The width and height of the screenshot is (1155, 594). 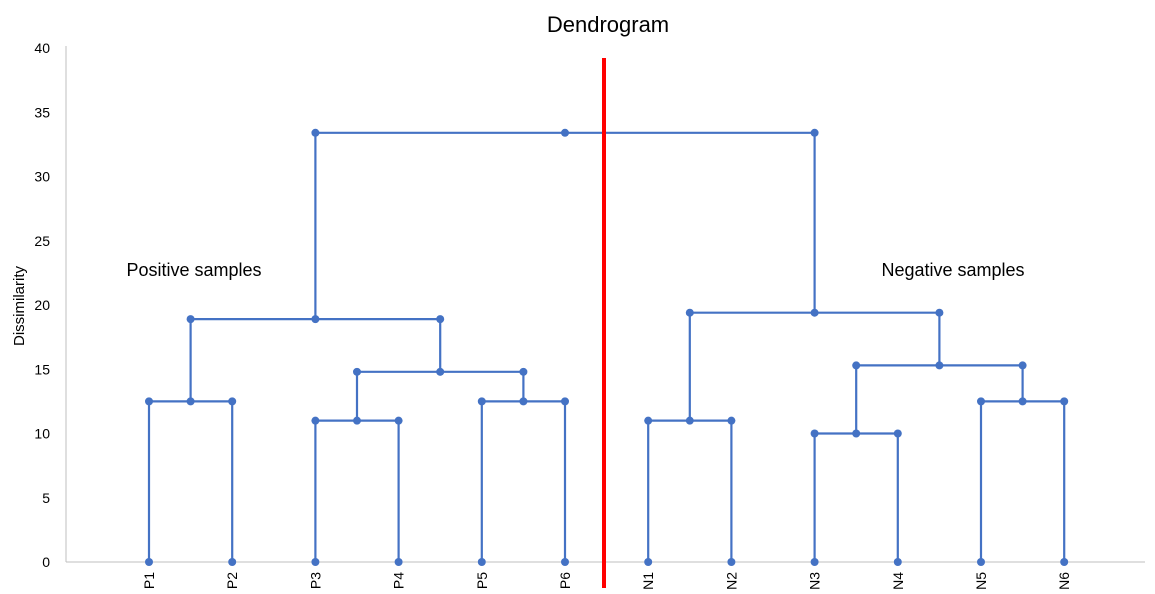 I want to click on chart-title: Dendrogram, so click(x=608, y=24).